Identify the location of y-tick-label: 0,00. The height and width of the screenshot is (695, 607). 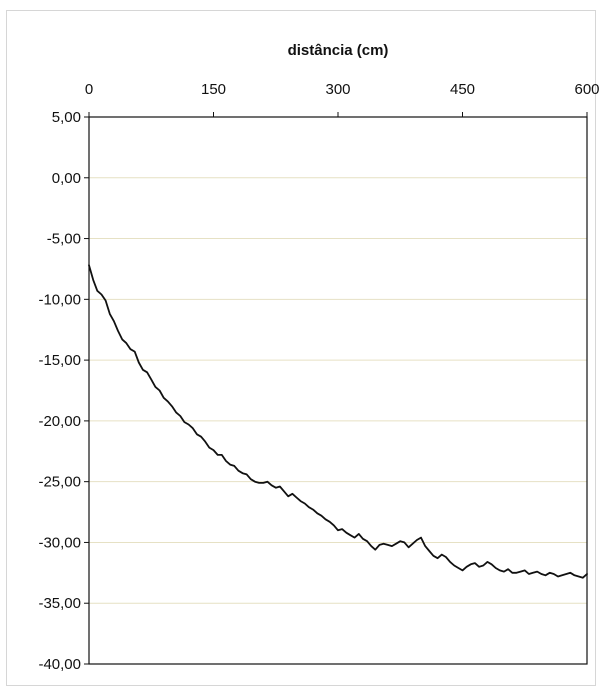
(66, 178).